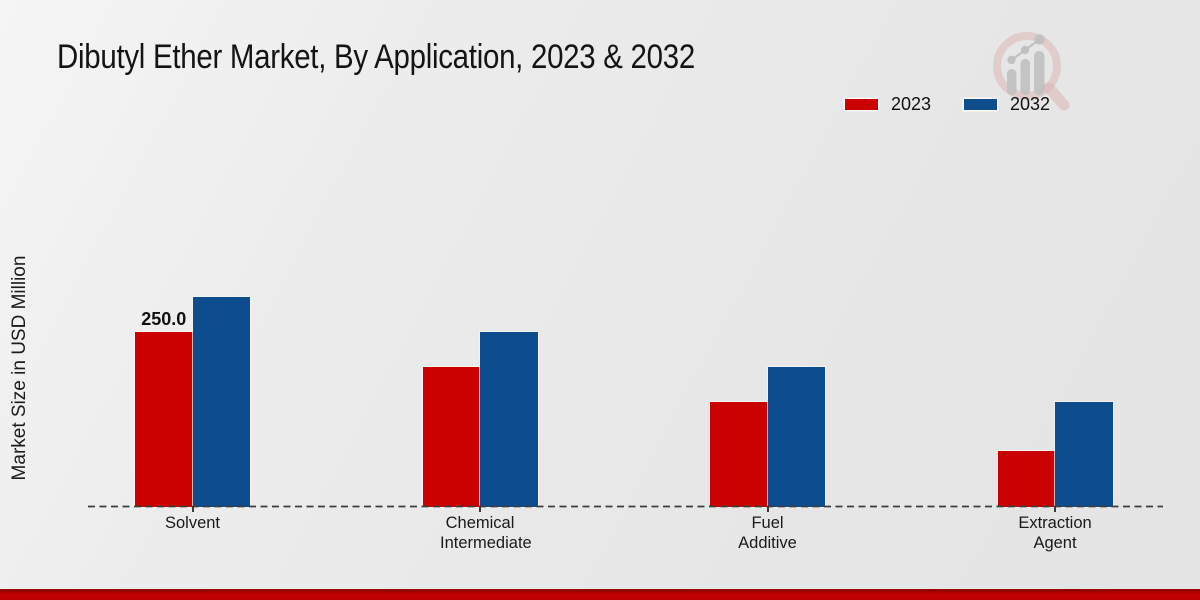 The image size is (1200, 600). What do you see at coordinates (164, 419) in the screenshot?
I see `bar-2023-solvent` at bounding box center [164, 419].